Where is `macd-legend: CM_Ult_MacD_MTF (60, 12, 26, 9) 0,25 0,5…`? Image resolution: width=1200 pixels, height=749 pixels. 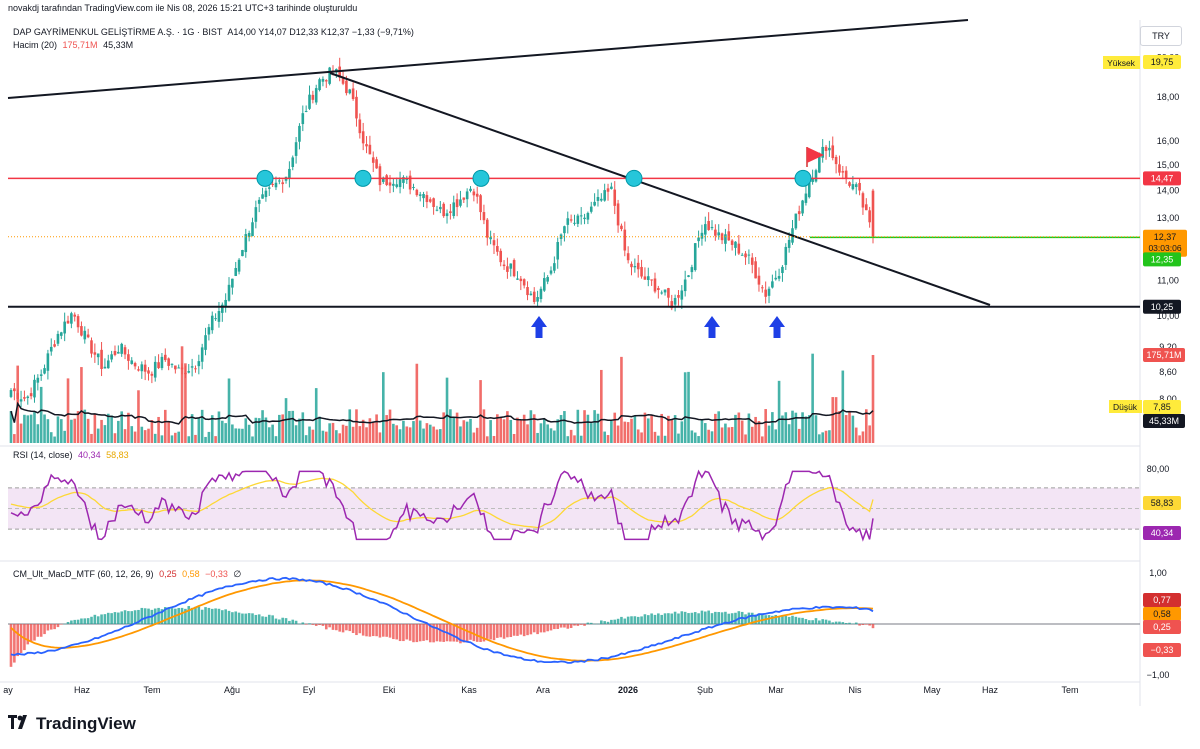 macd-legend: CM_Ult_MacD_MTF (60, 12, 26, 9) 0,25 0,5… is located at coordinates (128, 574).